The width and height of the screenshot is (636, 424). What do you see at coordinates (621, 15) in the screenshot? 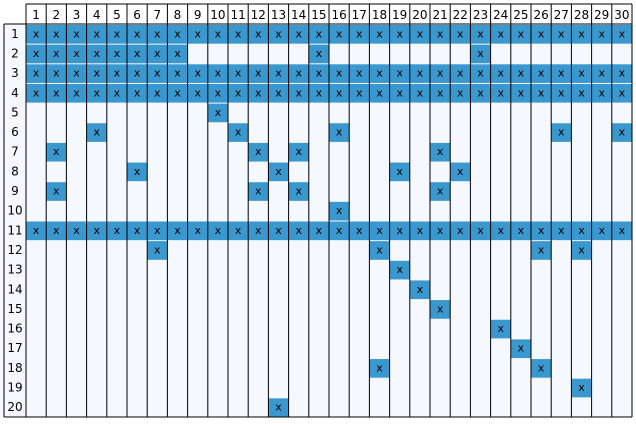
I see `column-header: 30` at bounding box center [621, 15].